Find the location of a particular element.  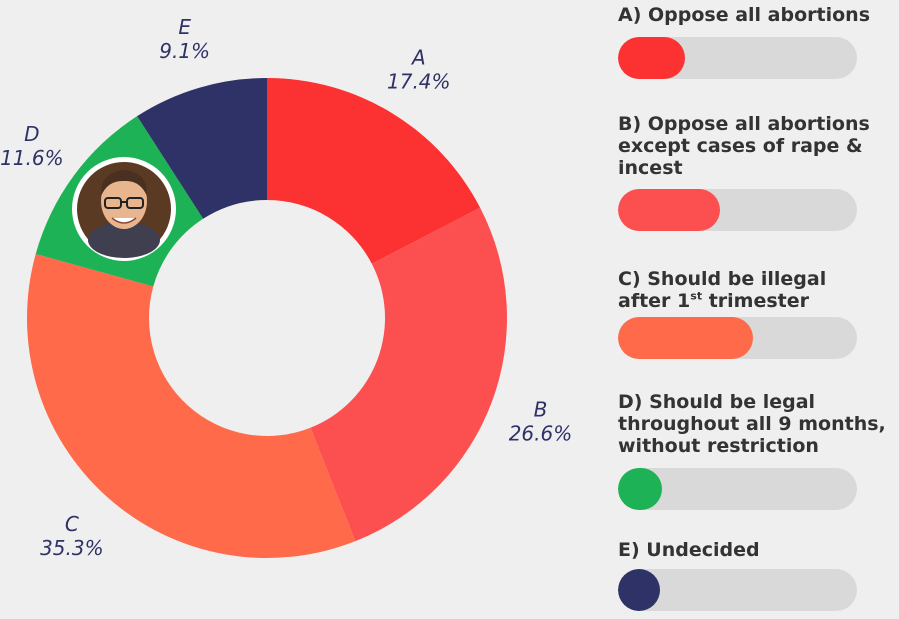

slice-value-label-c: 35.3% is located at coordinates (72, 548).